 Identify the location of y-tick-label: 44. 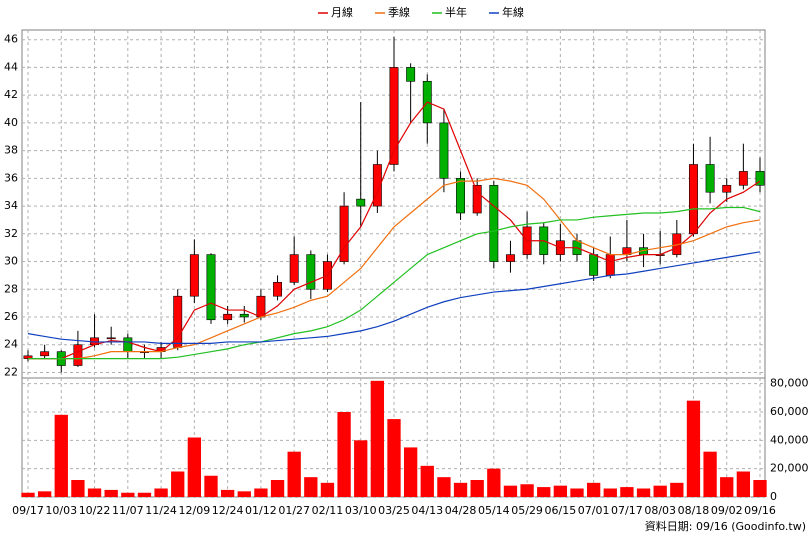
(11, 66).